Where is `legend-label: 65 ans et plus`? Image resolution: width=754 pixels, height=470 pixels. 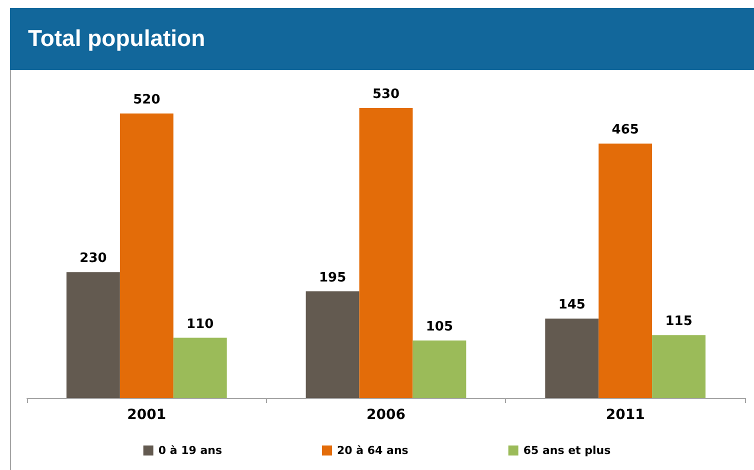
legend-label: 65 ans et plus is located at coordinates (567, 450).